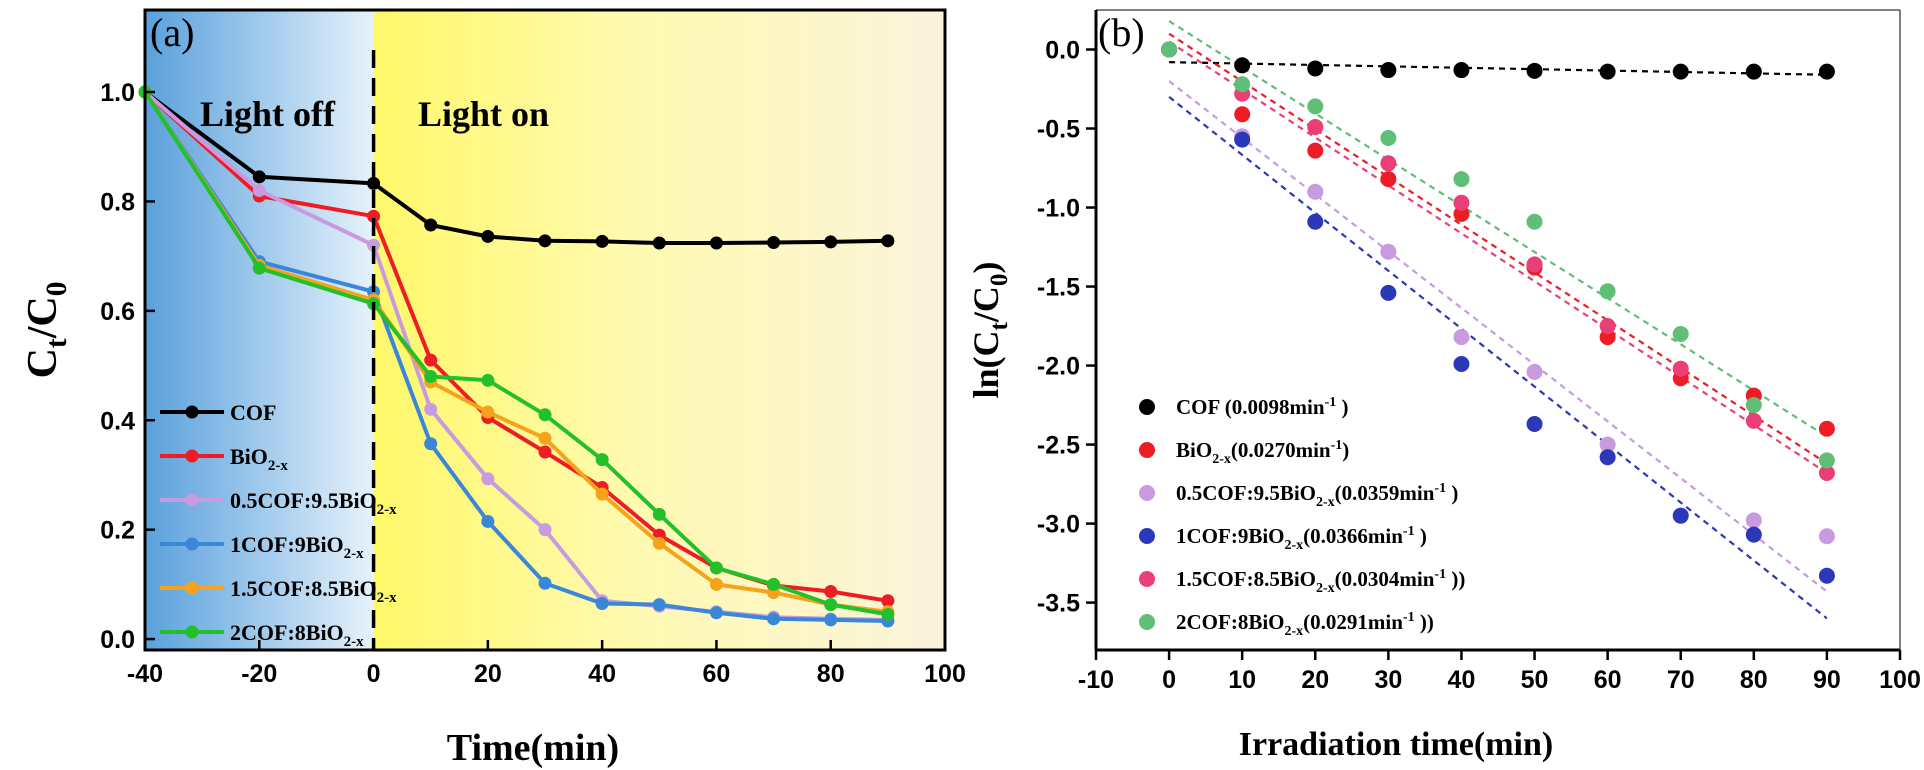 The image size is (1924, 770). Describe the element at coordinates (46, 330) in the screenshot. I see `panel-a-y-axis-label: Ct/C0` at that location.